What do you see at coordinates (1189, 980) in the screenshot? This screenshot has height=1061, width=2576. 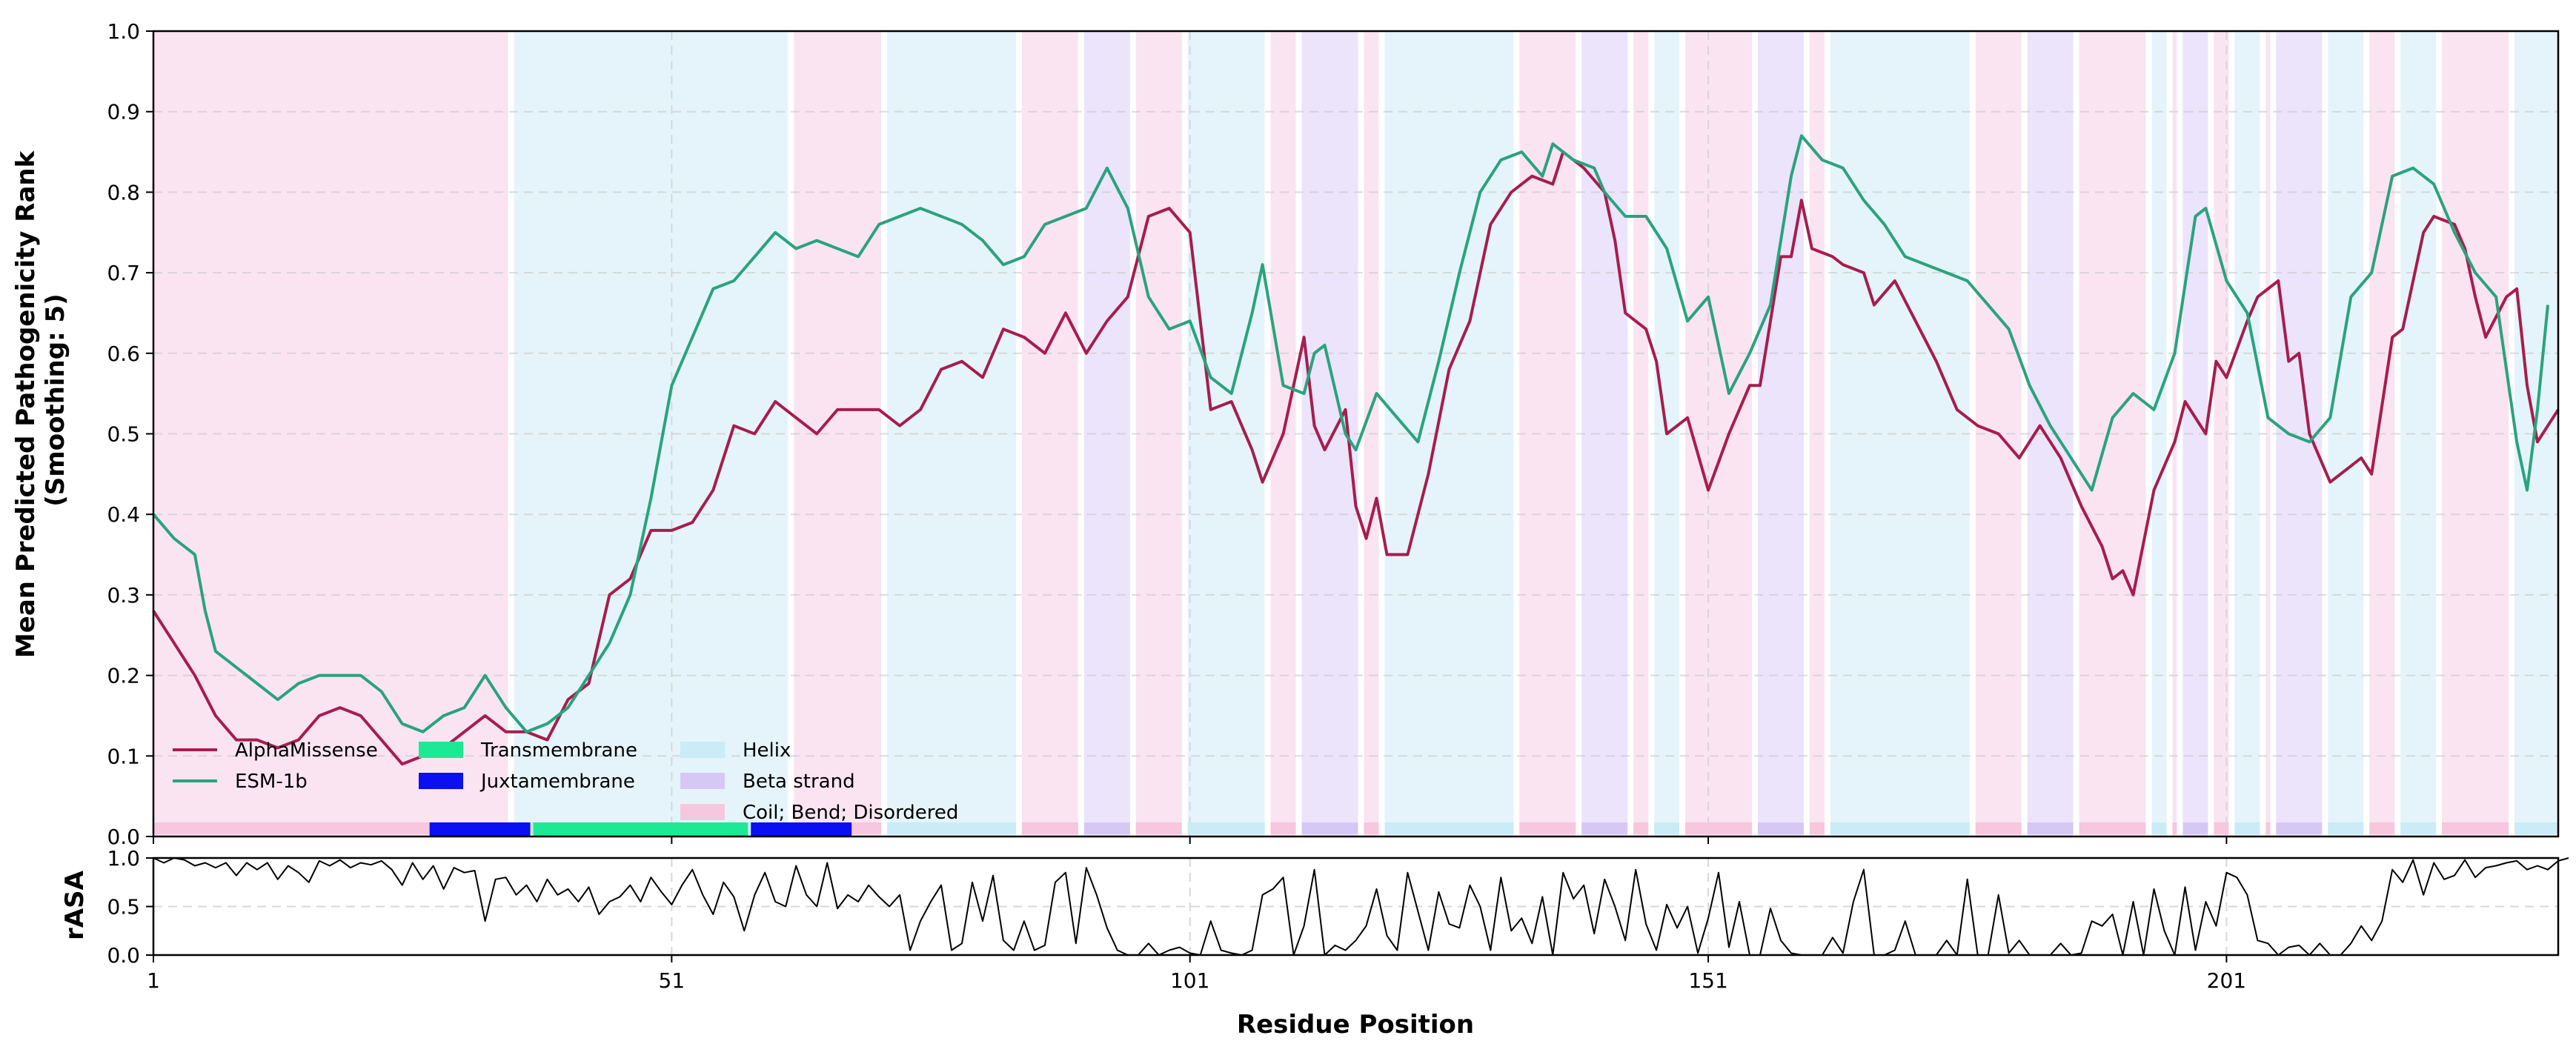 I see `x-tick-label: 101` at bounding box center [1189, 980].